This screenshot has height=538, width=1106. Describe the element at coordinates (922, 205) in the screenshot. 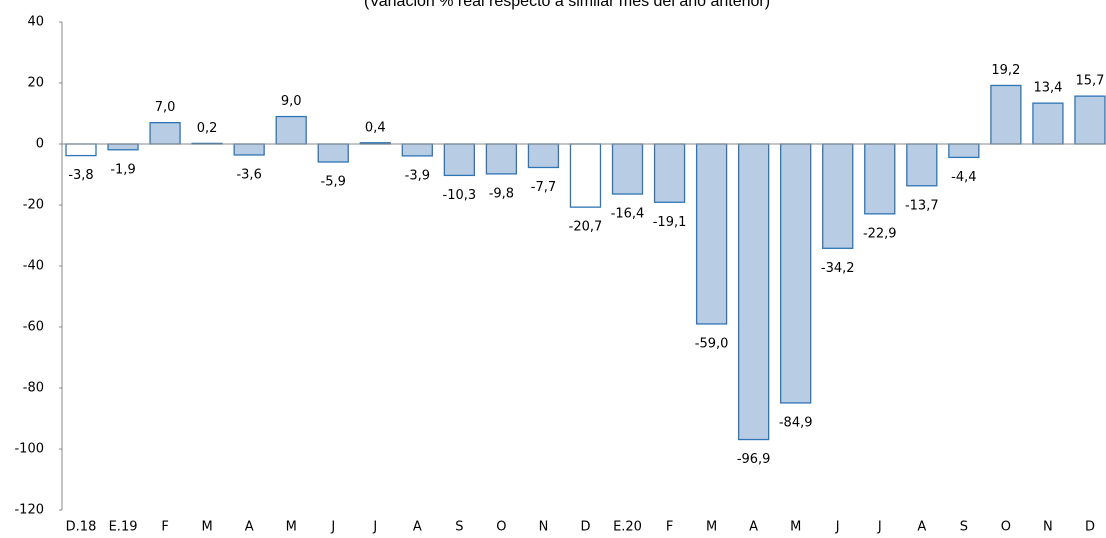

I see `value-label: -13,7` at that location.